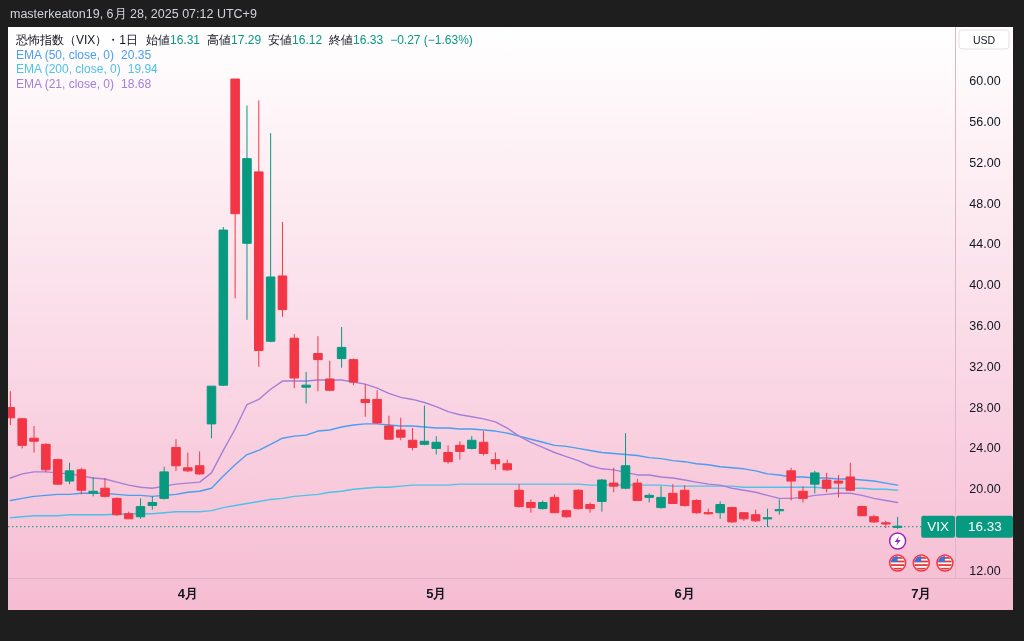  I want to click on ytick: 40.00, so click(985, 285).